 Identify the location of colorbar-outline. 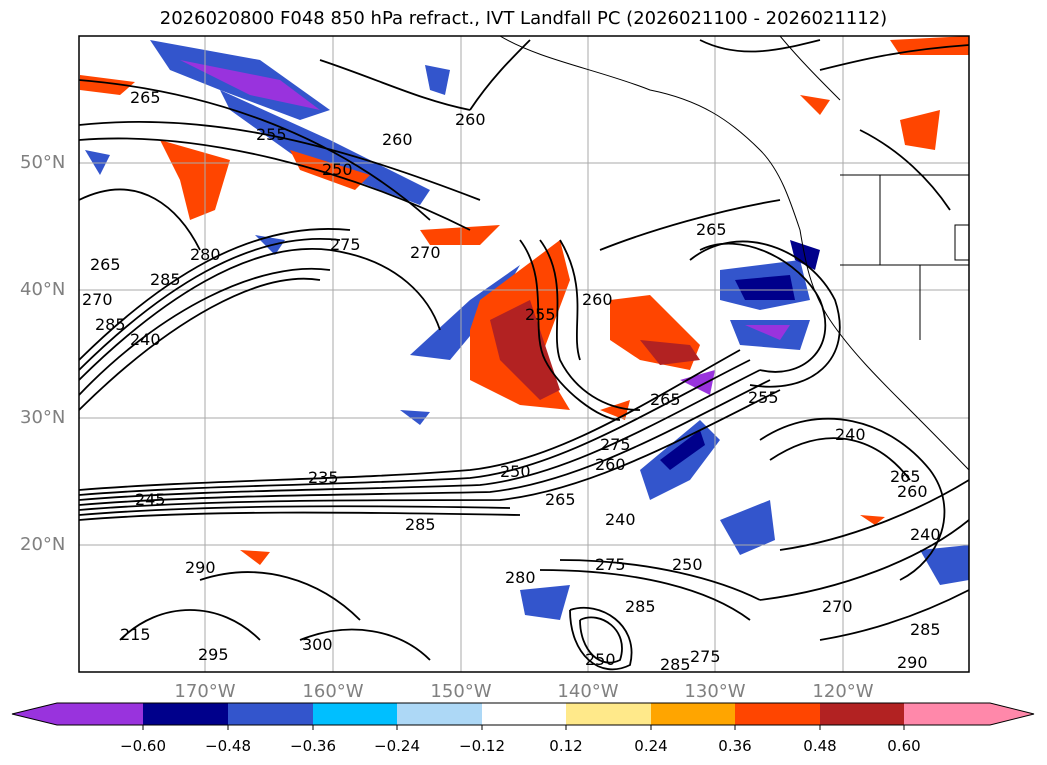
(523, 714).